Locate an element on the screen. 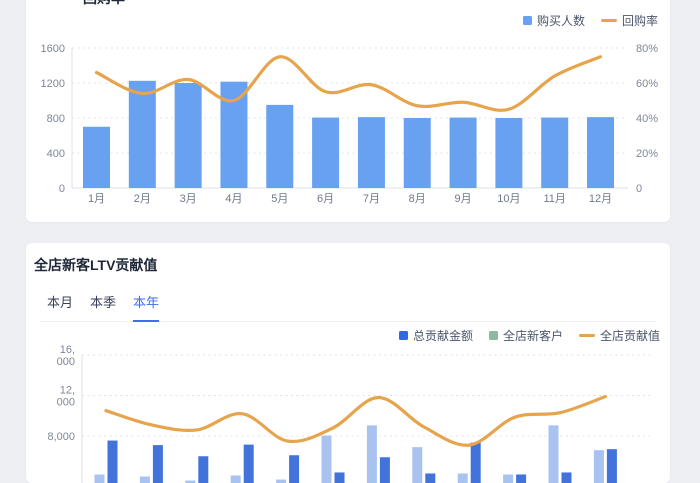 The height and width of the screenshot is (483, 700). y-axis-tick: 12, is located at coordinates (67, 391).